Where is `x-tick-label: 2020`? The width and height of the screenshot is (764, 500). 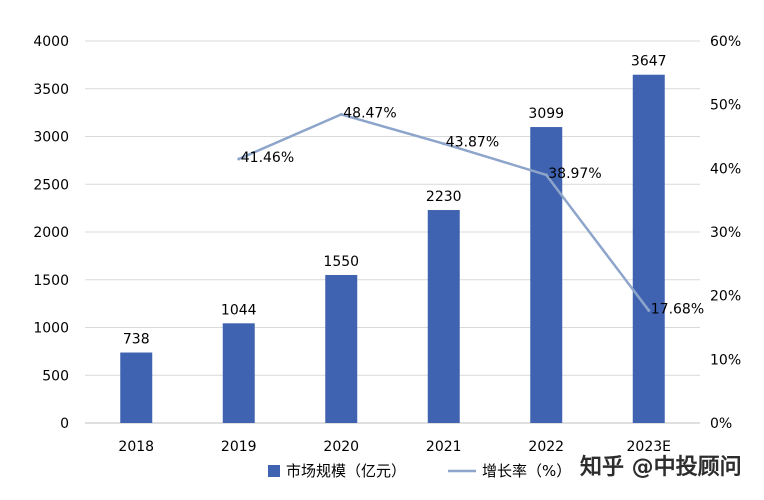 x-tick-label: 2020 is located at coordinates (341, 447).